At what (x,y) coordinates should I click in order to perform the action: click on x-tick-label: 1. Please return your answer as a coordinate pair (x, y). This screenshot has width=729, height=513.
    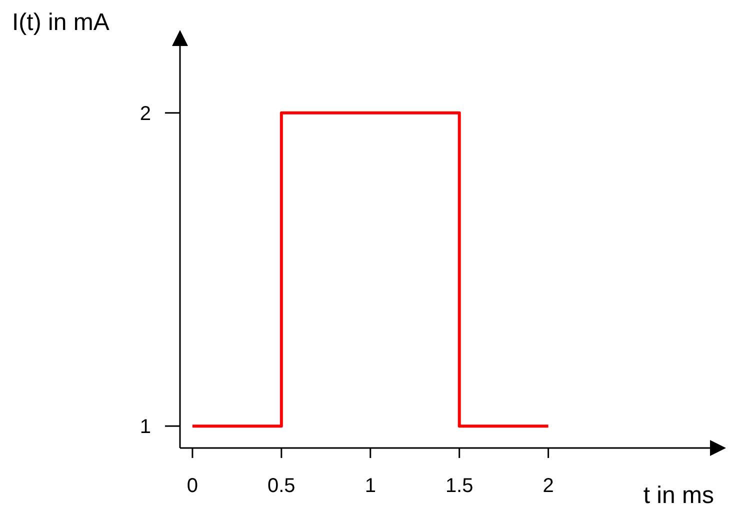
    Looking at the image, I should click on (370, 486).